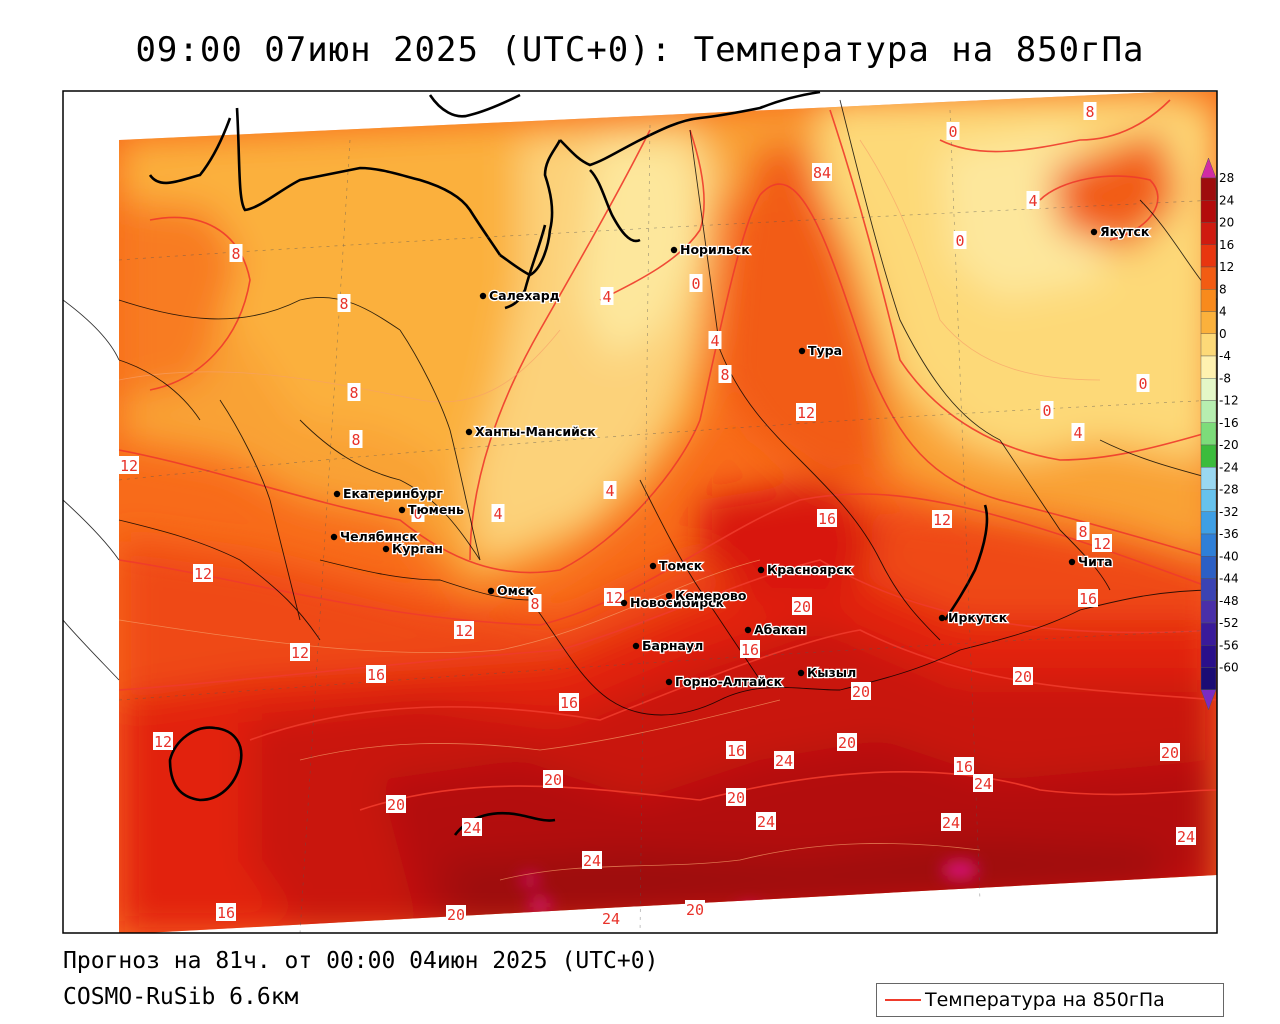 Image resolution: width=1280 pixels, height=1024 pixels. I want to click on model-name: COSMO-RuSib 6.6км, so click(181, 997).